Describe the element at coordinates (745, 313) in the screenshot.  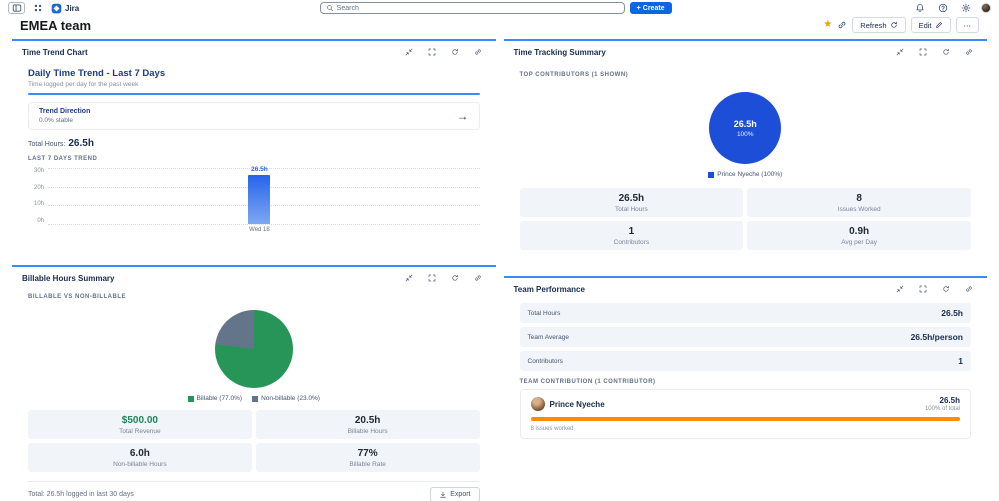
I see `row-total-hours: Total Hours 26.5h` at that location.